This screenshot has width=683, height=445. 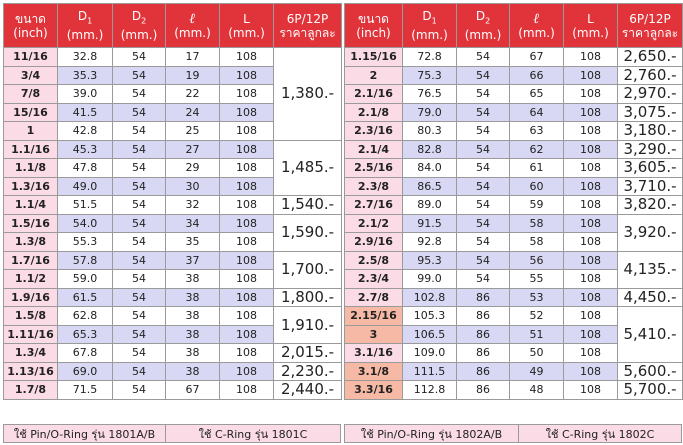 I want to click on table-row: 1.3/16 49.0 54 30 108, so click(x=172, y=186).